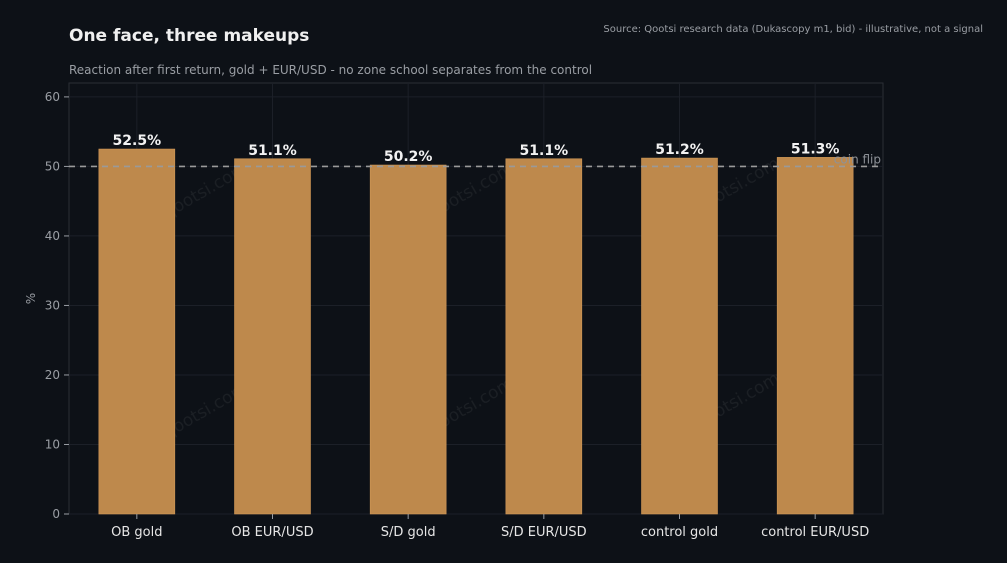  I want to click on bar-value-label: 51.2%, so click(679, 150).